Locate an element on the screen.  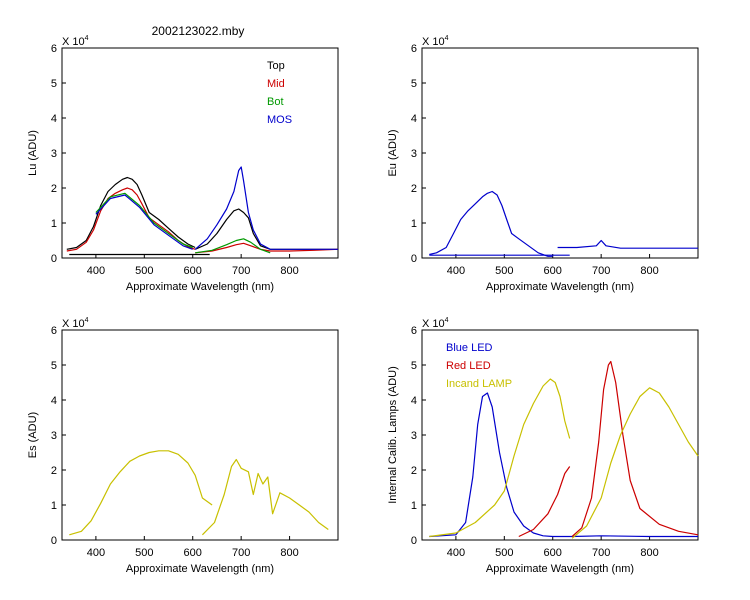
lu-xlabel: Approximate Wavelength (nm) is located at coordinates (200, 287).